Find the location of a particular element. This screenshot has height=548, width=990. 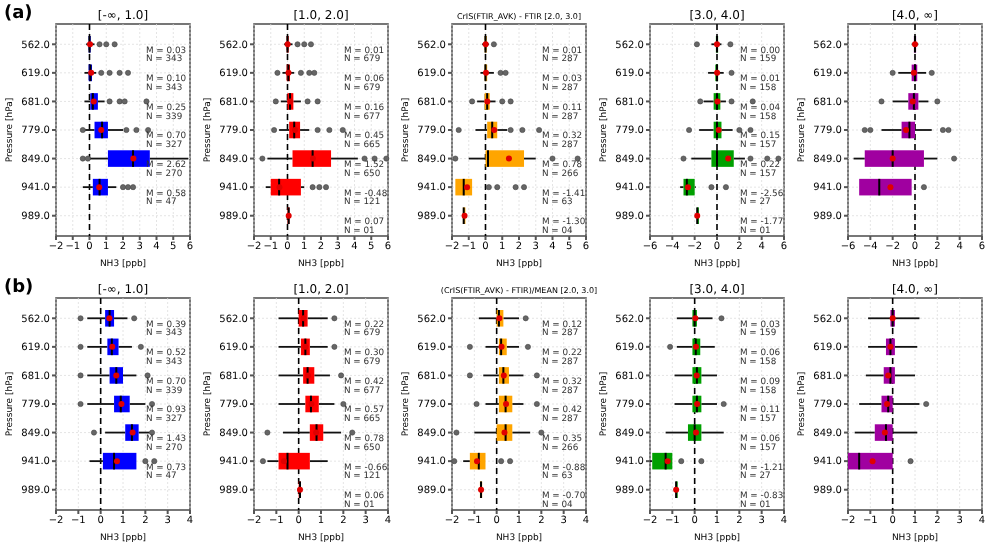

text: (a) is located at coordinates (18, 14).